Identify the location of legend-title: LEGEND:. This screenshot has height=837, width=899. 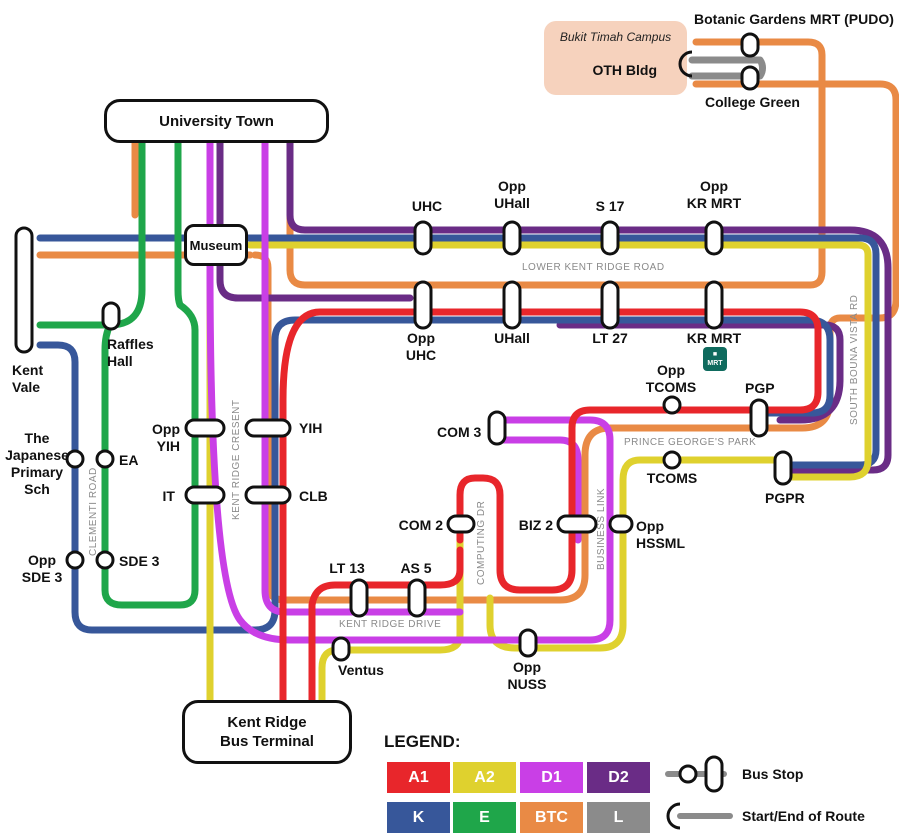
(422, 741).